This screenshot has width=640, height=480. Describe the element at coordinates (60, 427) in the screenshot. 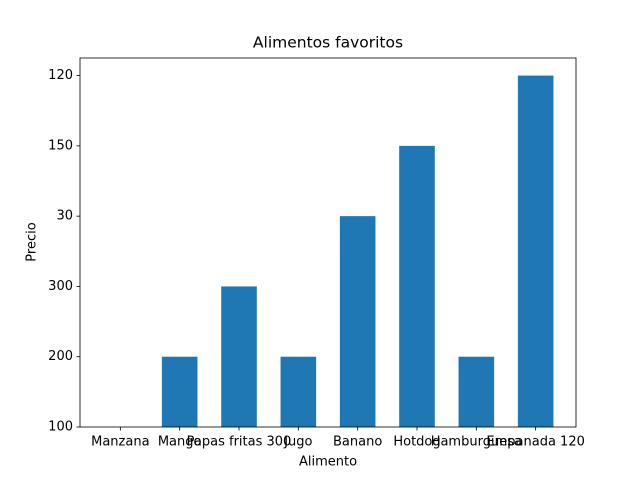

I see `y-tick-label: 100` at that location.